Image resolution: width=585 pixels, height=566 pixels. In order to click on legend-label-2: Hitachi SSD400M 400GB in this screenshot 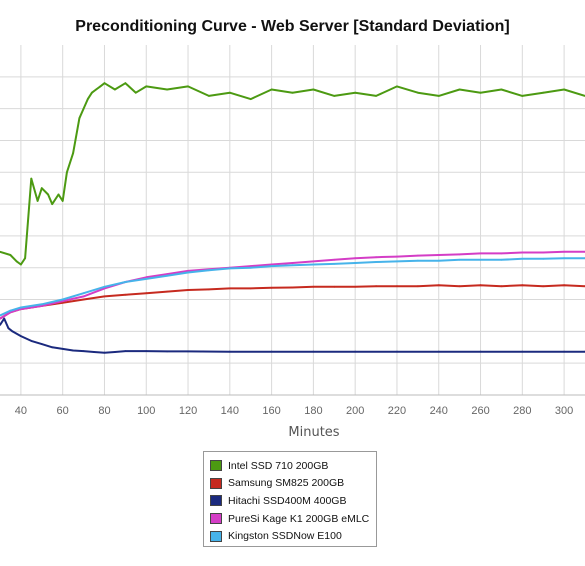, I will do `click(287, 500)`.